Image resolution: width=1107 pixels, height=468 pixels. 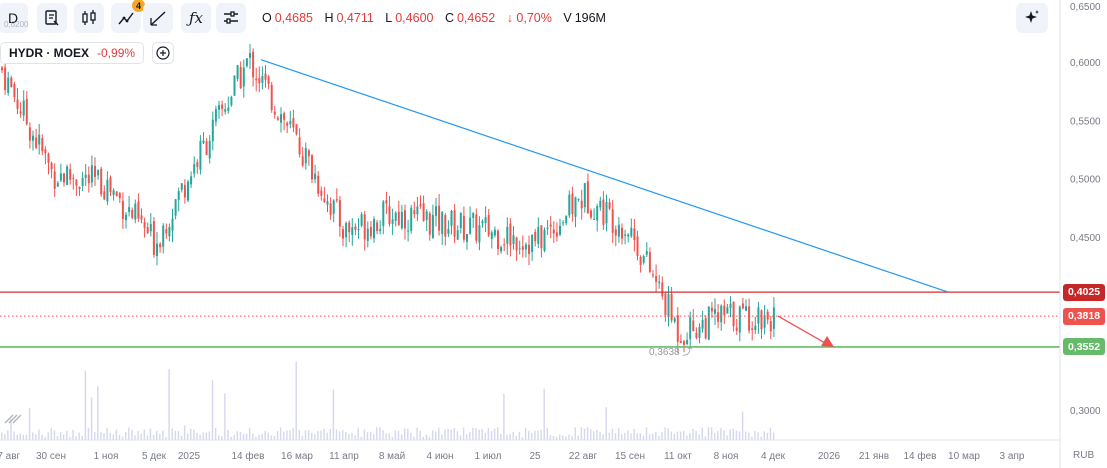 I want to click on forecast-arrow-head, so click(x=827, y=341).